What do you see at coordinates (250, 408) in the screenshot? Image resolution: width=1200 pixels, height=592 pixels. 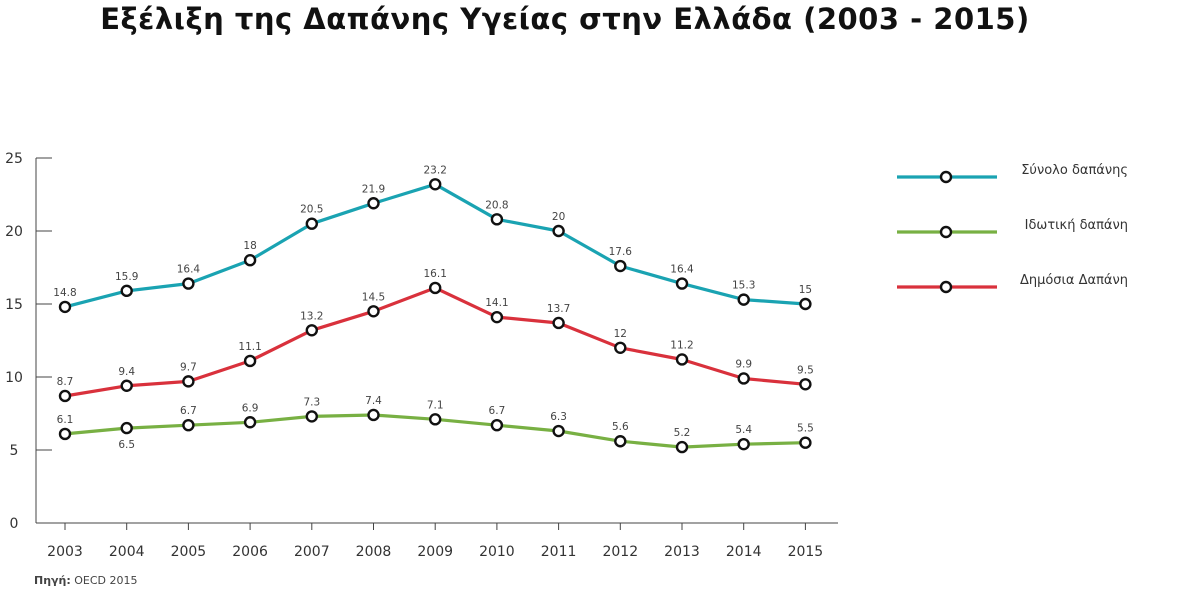 I see `data-label: 6.9` at bounding box center [250, 408].